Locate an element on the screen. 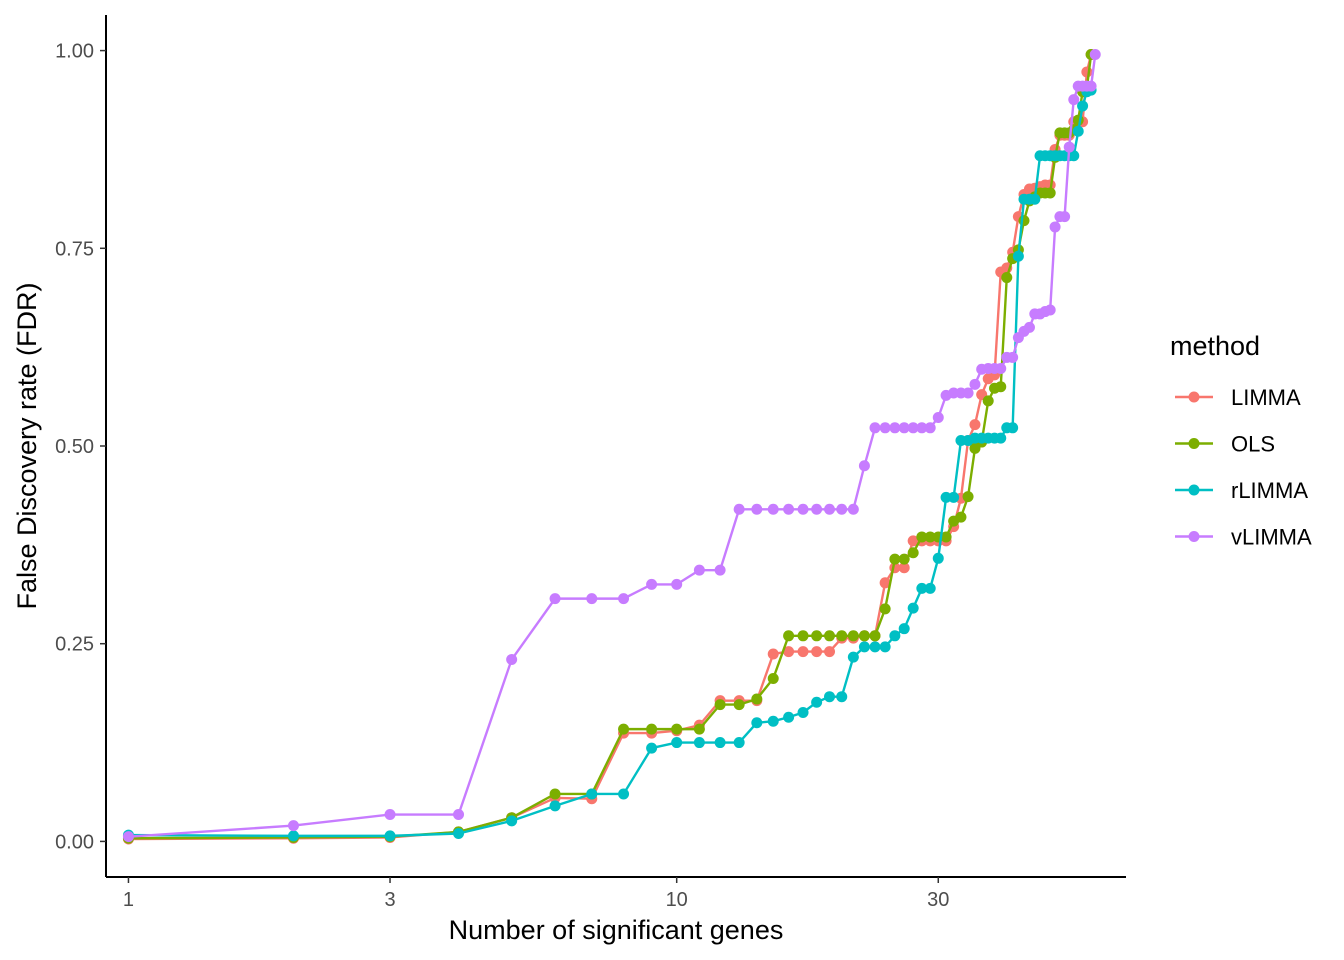  x-tick-label: 10 is located at coordinates (677, 900).